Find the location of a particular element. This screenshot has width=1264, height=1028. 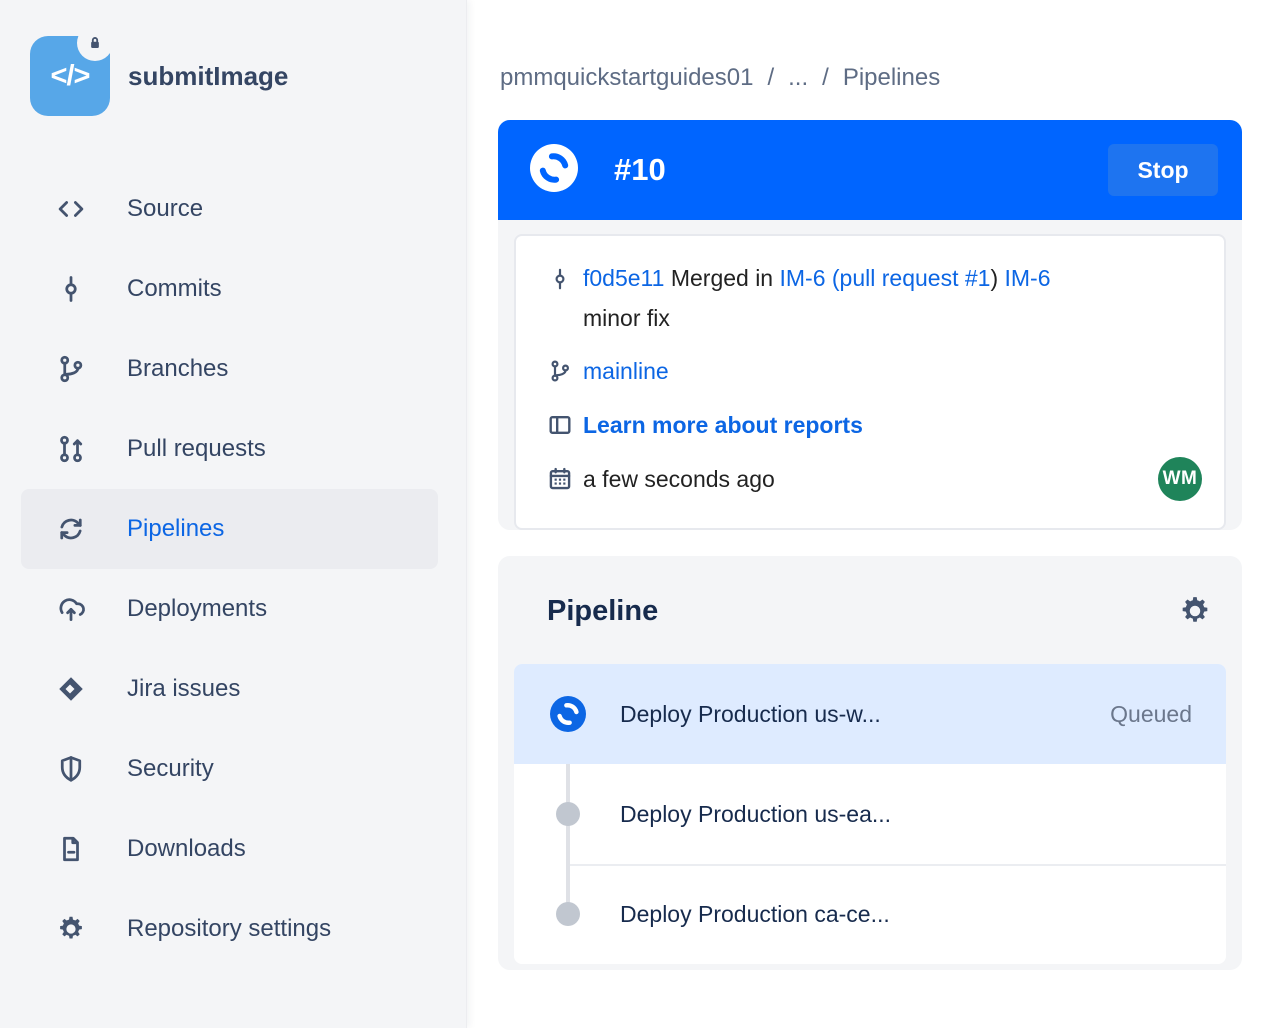

commit-hash-link: f0d5e11 is located at coordinates (624, 278).